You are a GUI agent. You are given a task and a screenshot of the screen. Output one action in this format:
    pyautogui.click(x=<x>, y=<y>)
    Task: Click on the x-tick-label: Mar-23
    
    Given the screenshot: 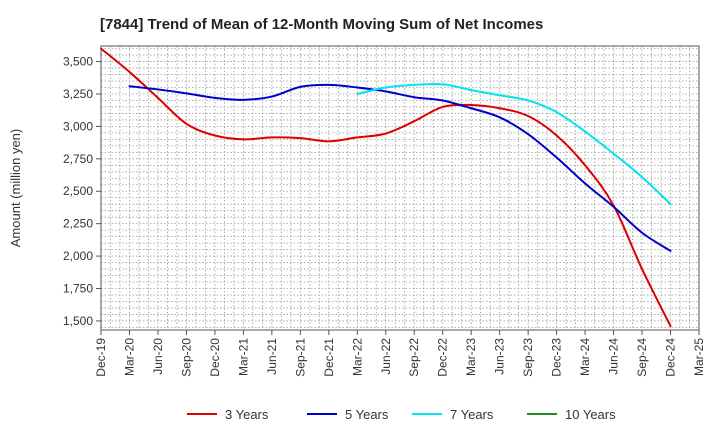 What is the action you would take?
    pyautogui.click(x=471, y=357)
    